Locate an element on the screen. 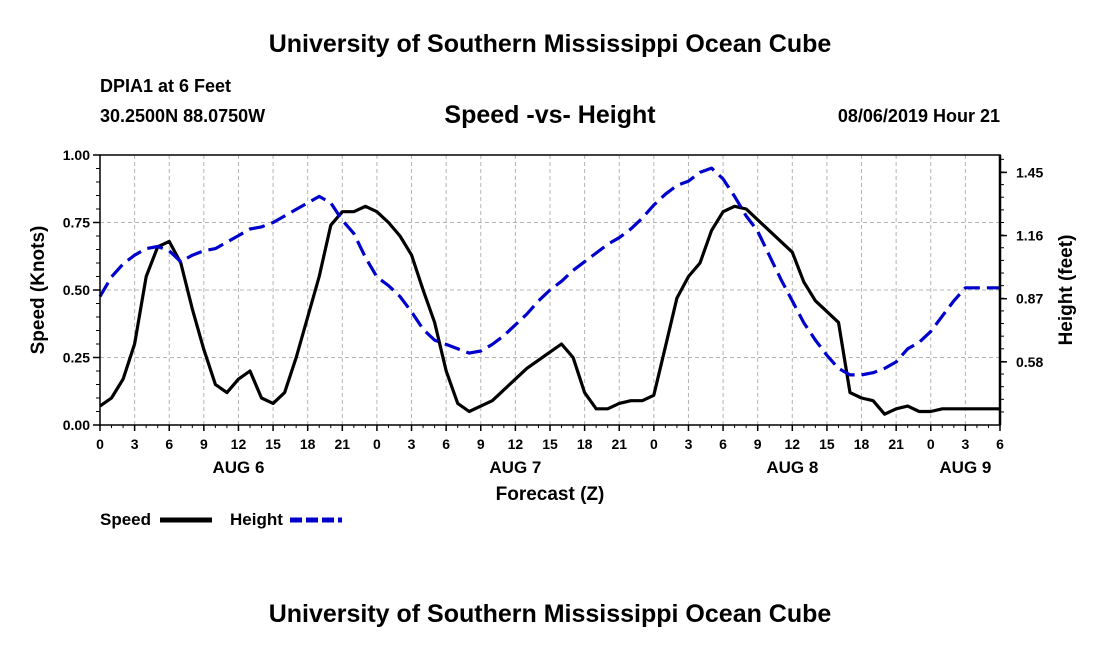  legend-label-speed: Speed is located at coordinates (125, 519).